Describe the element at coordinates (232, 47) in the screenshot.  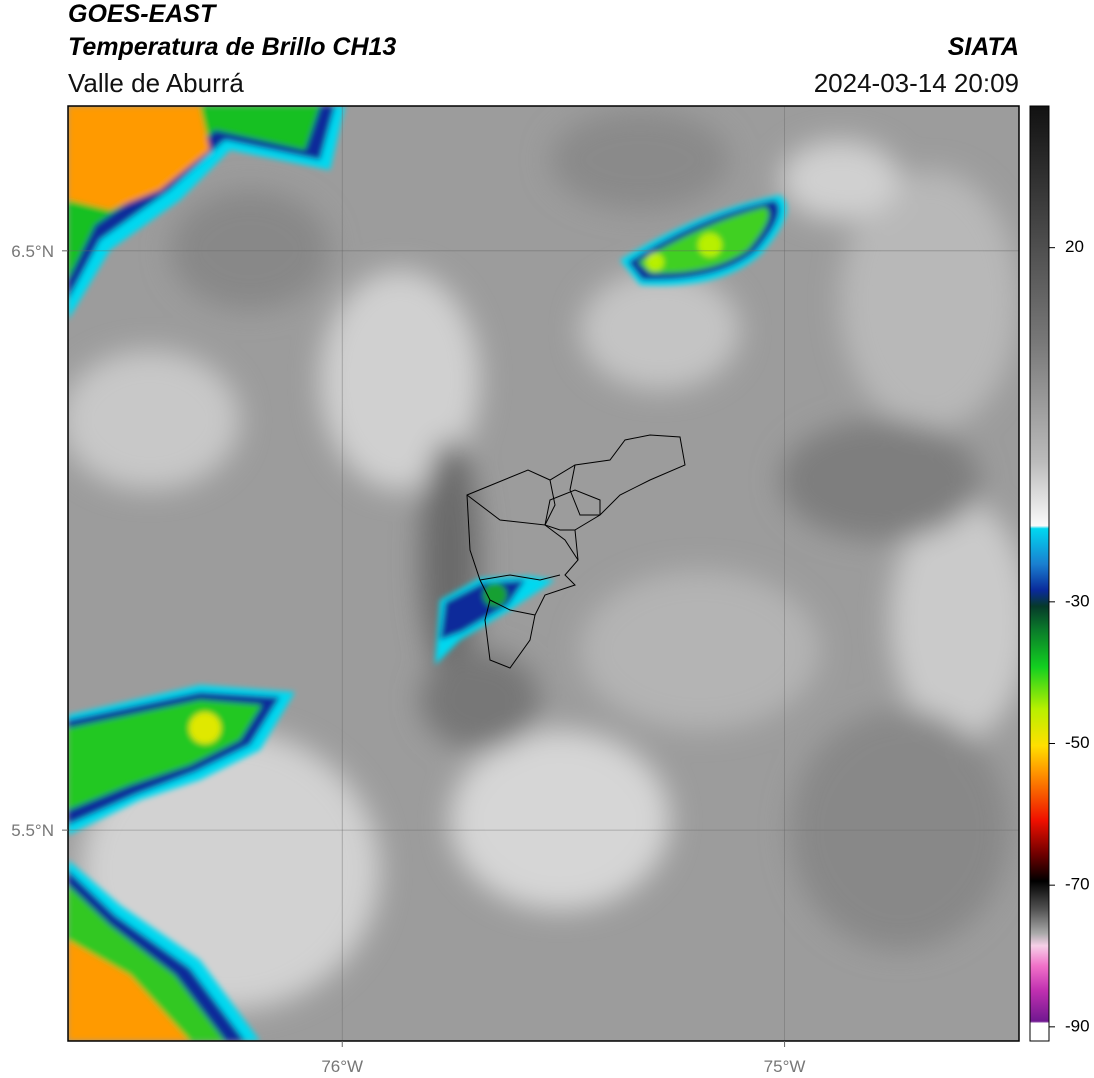
I see `subtitle: Temperatura de Brillo CH13` at that location.